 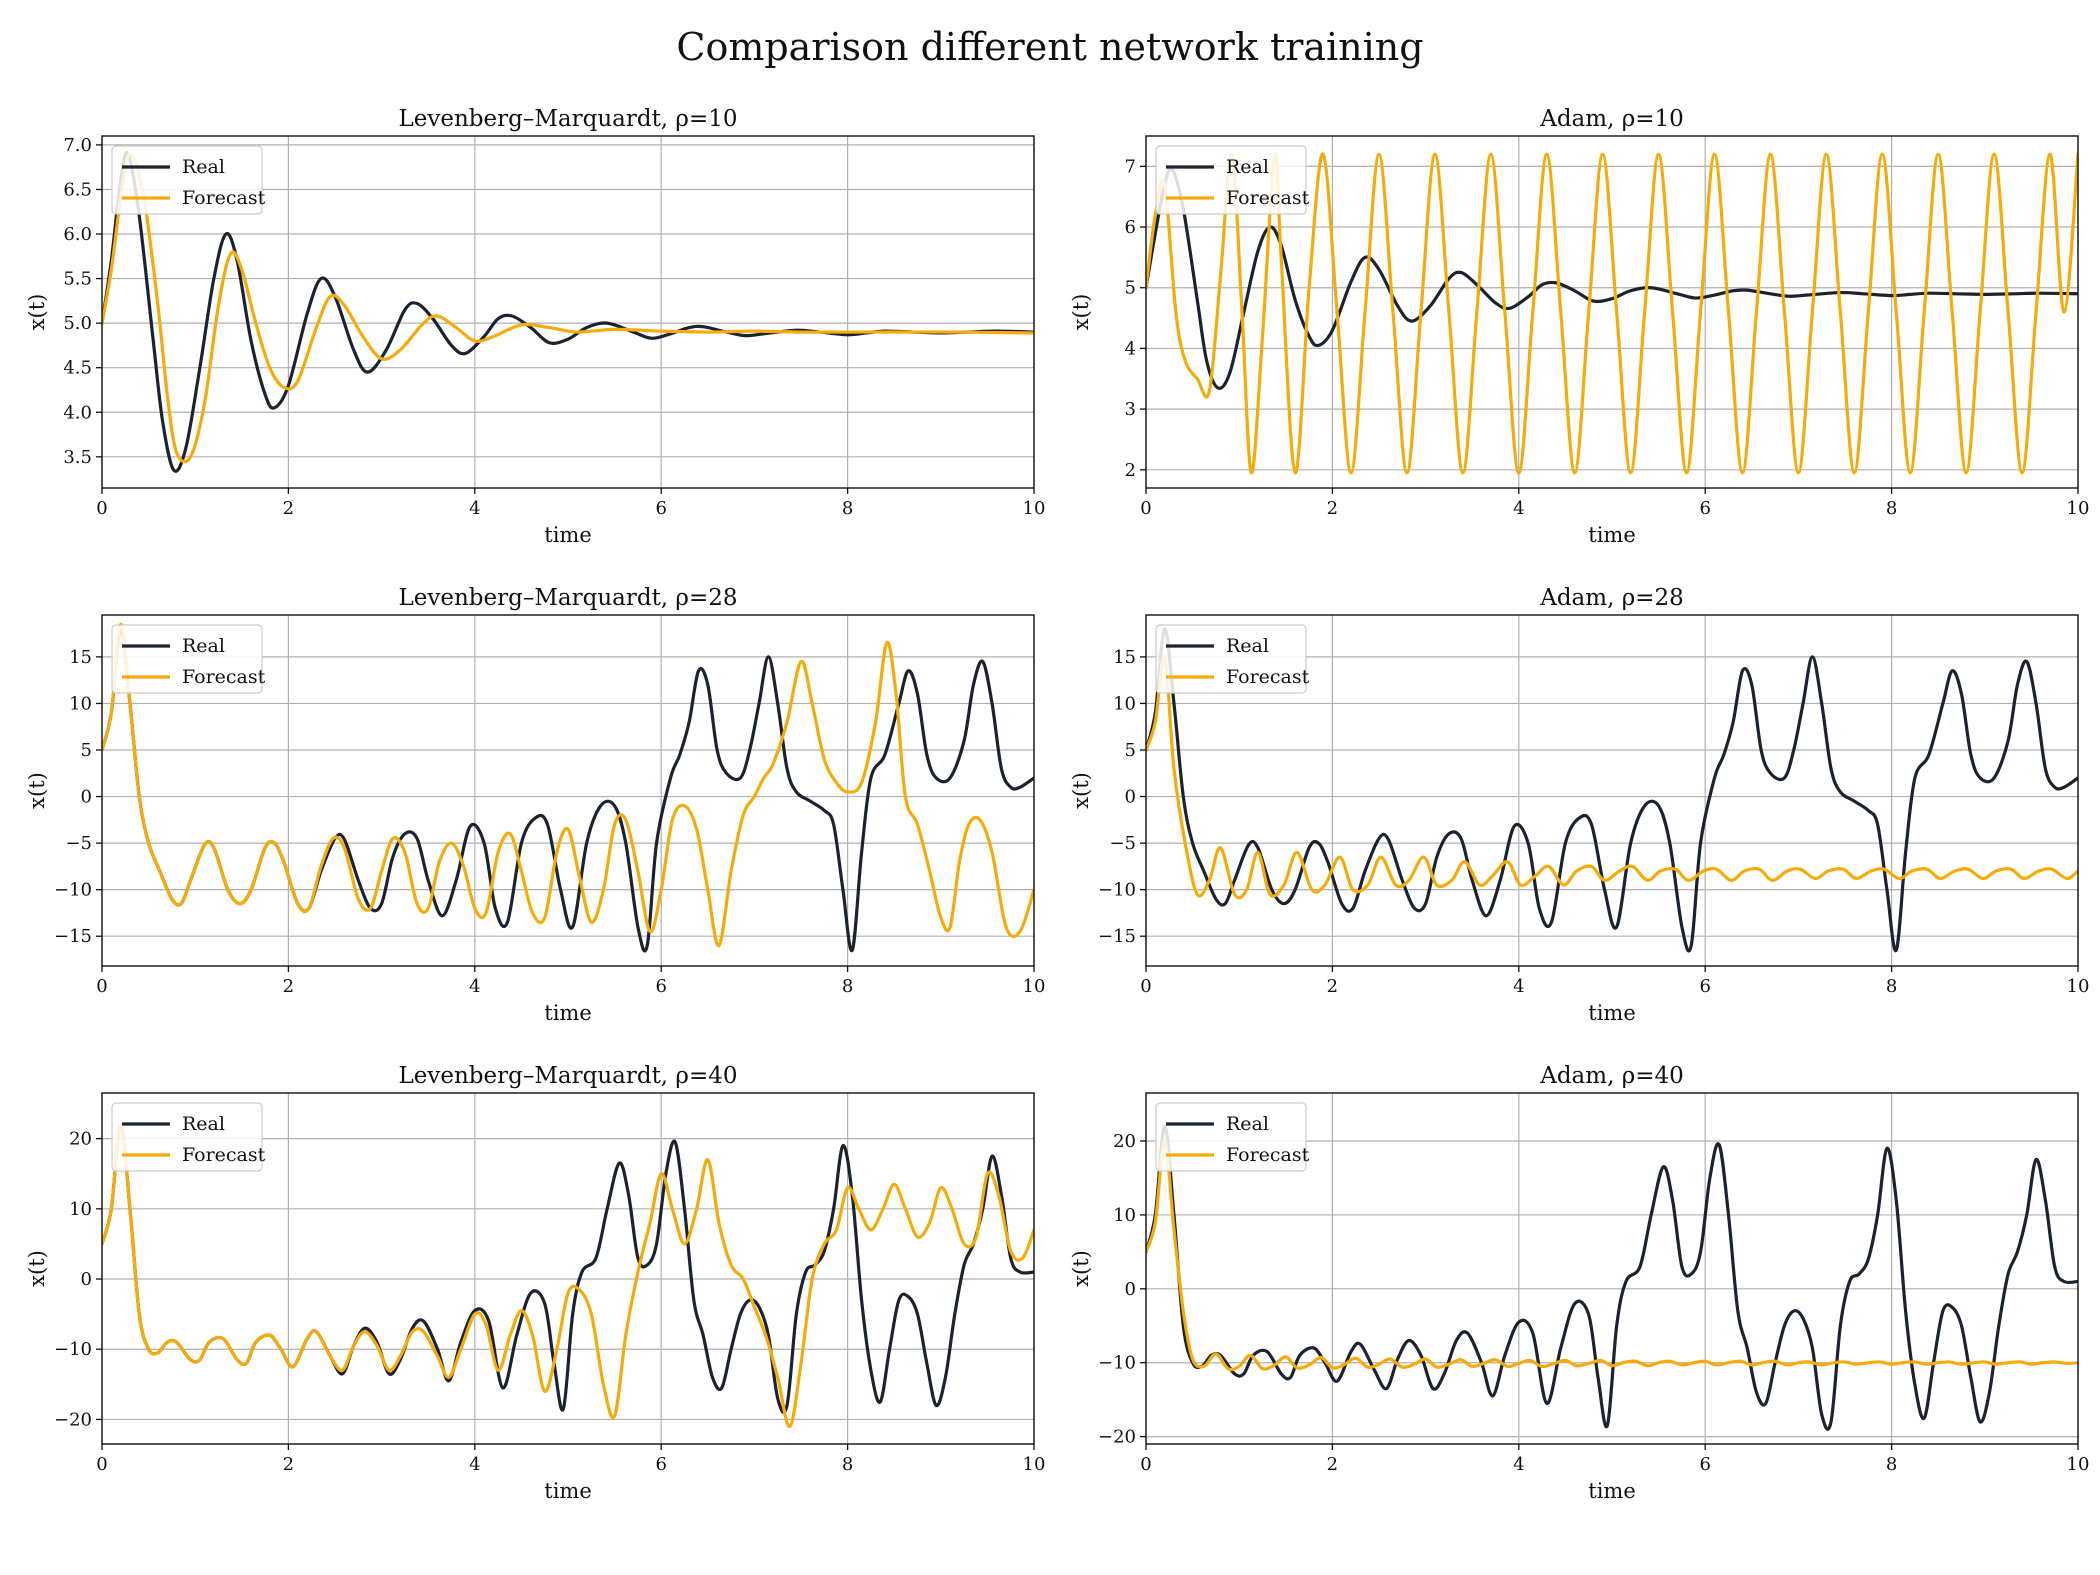 I want to click on subplot-title: Levenberg–Marquardt, ρ=40, so click(x=567, y=1076).